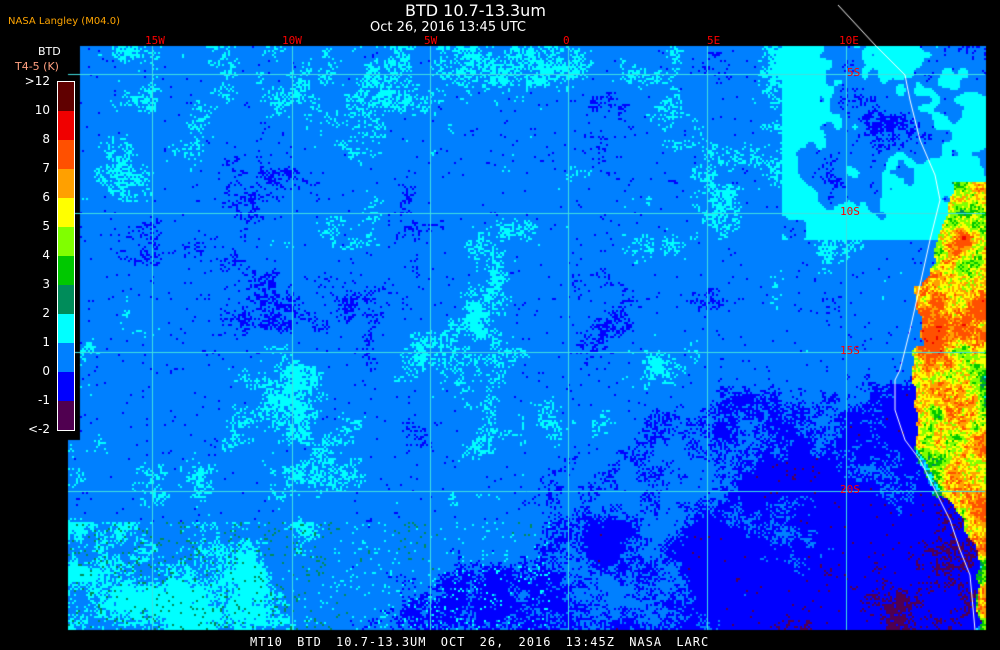 This screenshot has height=650, width=1000. What do you see at coordinates (46, 197) in the screenshot?
I see `color-scale-label: 6` at bounding box center [46, 197].